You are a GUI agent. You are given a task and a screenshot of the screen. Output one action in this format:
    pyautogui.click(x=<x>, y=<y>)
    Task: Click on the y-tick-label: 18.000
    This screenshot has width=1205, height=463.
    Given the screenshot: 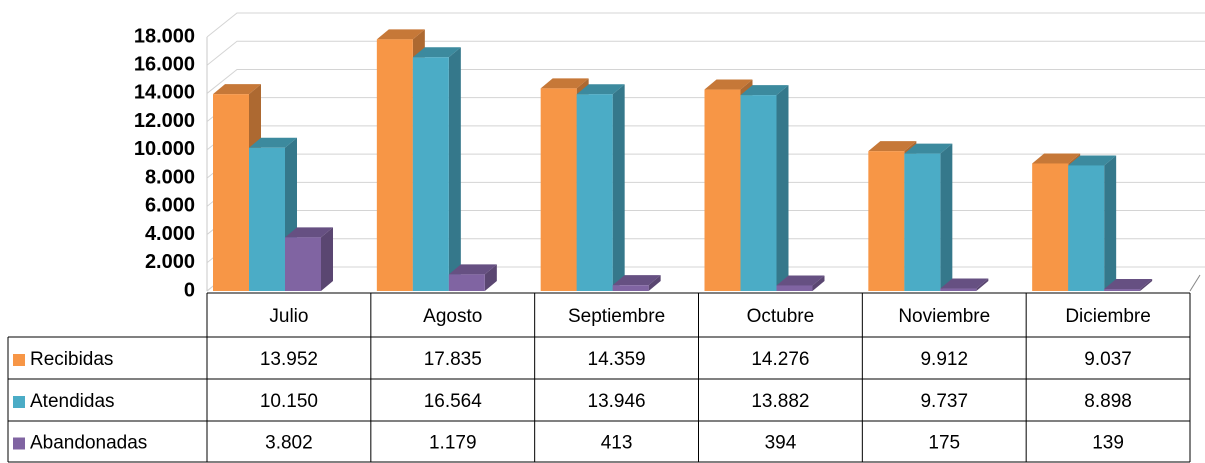 What is the action you would take?
    pyautogui.click(x=164, y=36)
    